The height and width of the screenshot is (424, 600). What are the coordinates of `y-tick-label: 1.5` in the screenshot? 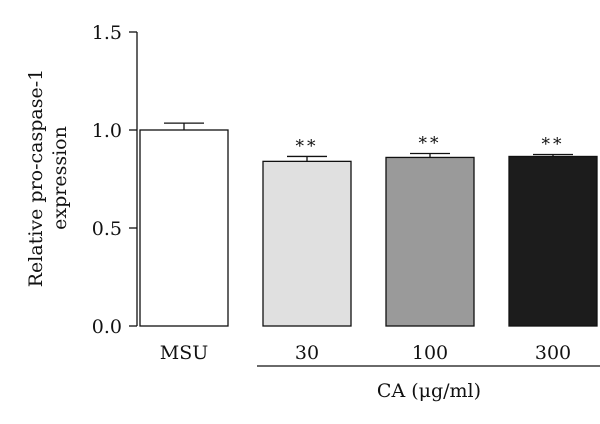 It's located at (107, 33).